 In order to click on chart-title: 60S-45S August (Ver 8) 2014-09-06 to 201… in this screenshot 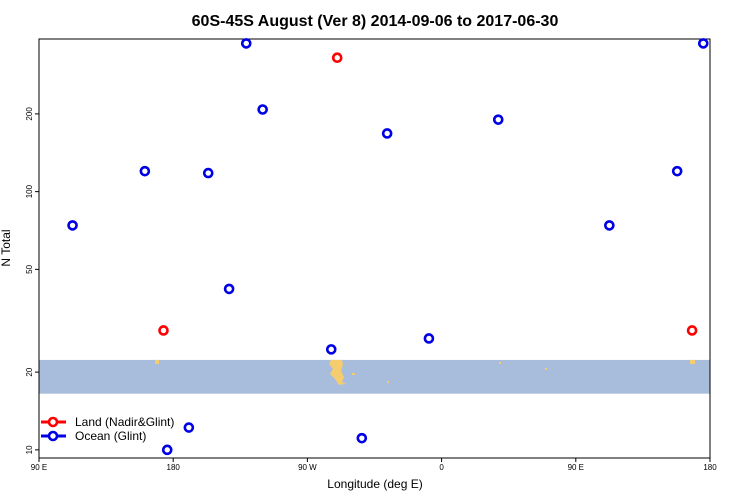, I will do `click(375, 21)`.